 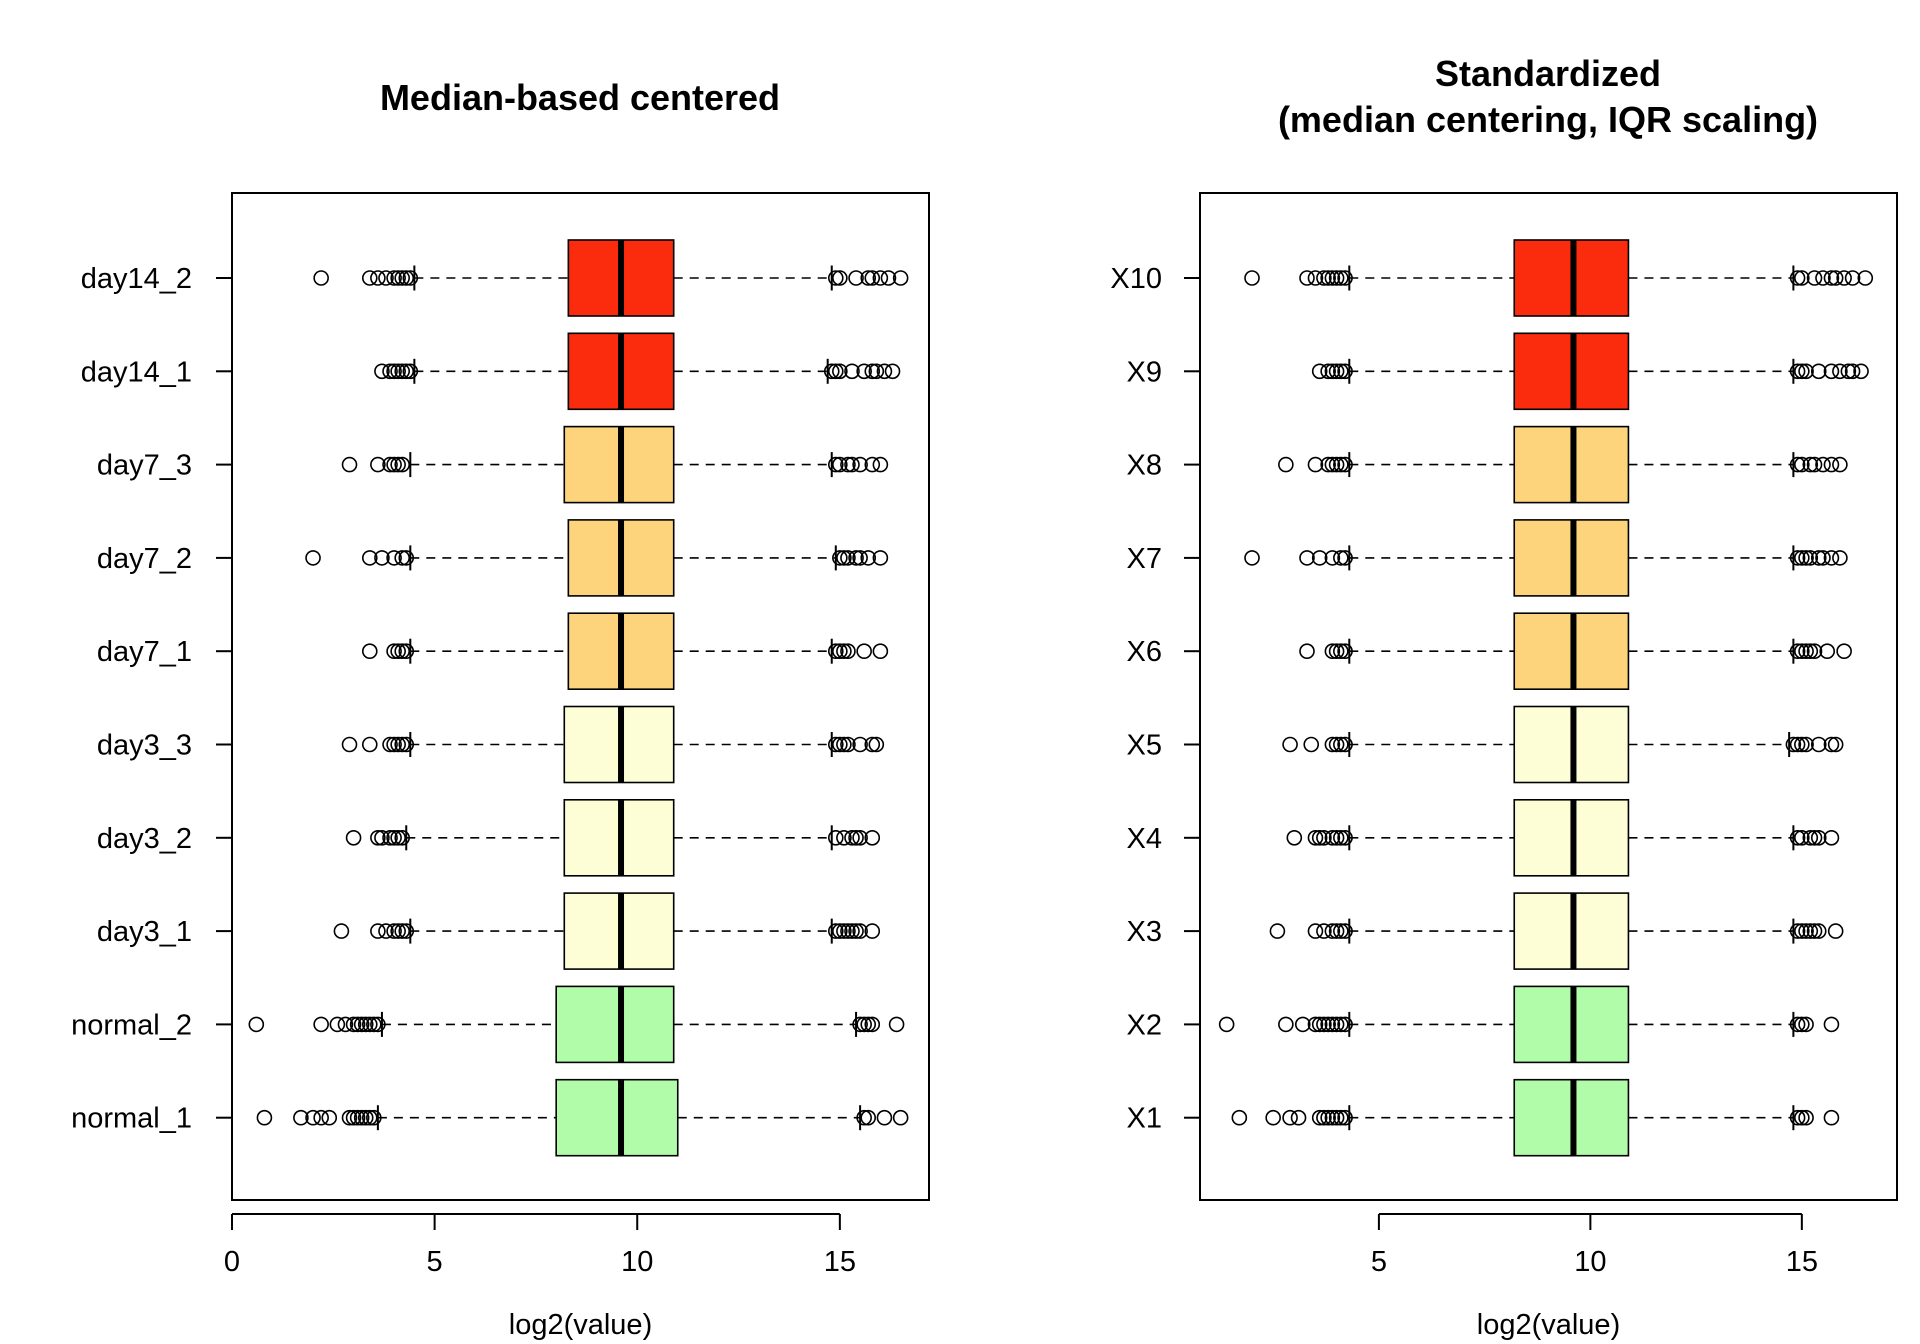 I want to click on y-tick-label-X4: X4, so click(x=1144, y=839).